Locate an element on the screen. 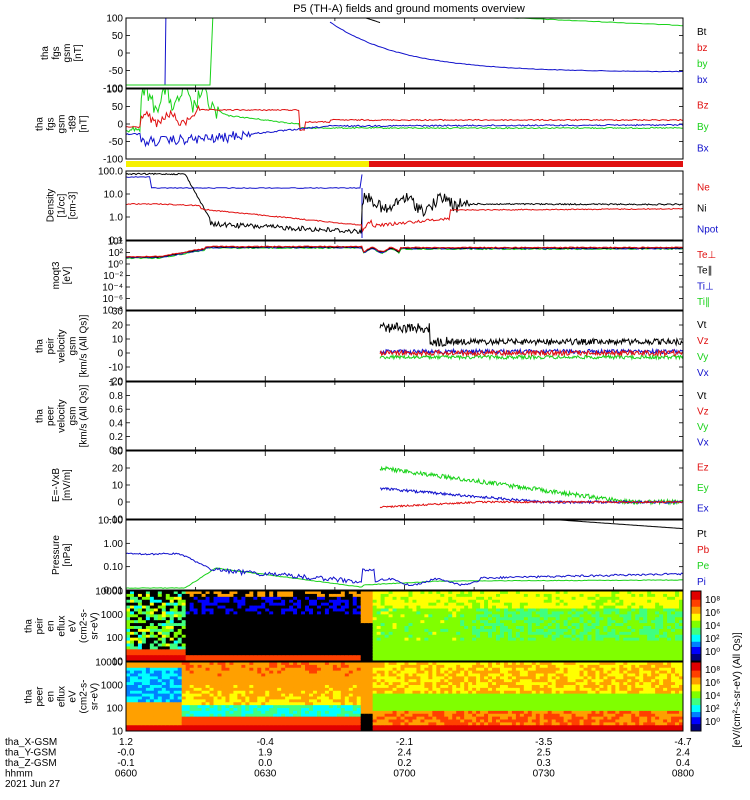  y-tick-label: 0.0 is located at coordinates (116, 451).